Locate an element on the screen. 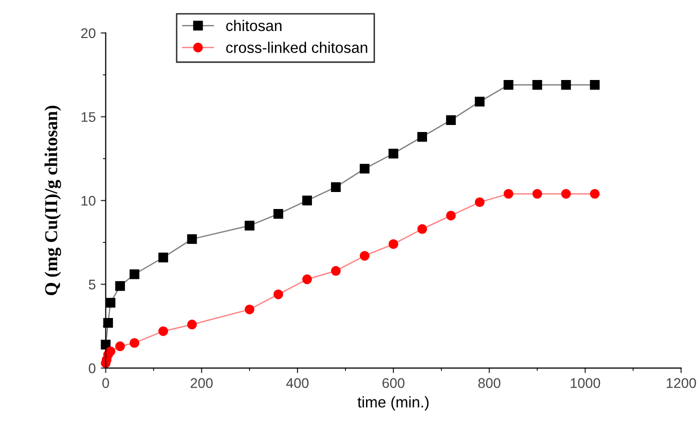 The image size is (700, 428). x-tick-label: 1200 is located at coordinates (681, 383).